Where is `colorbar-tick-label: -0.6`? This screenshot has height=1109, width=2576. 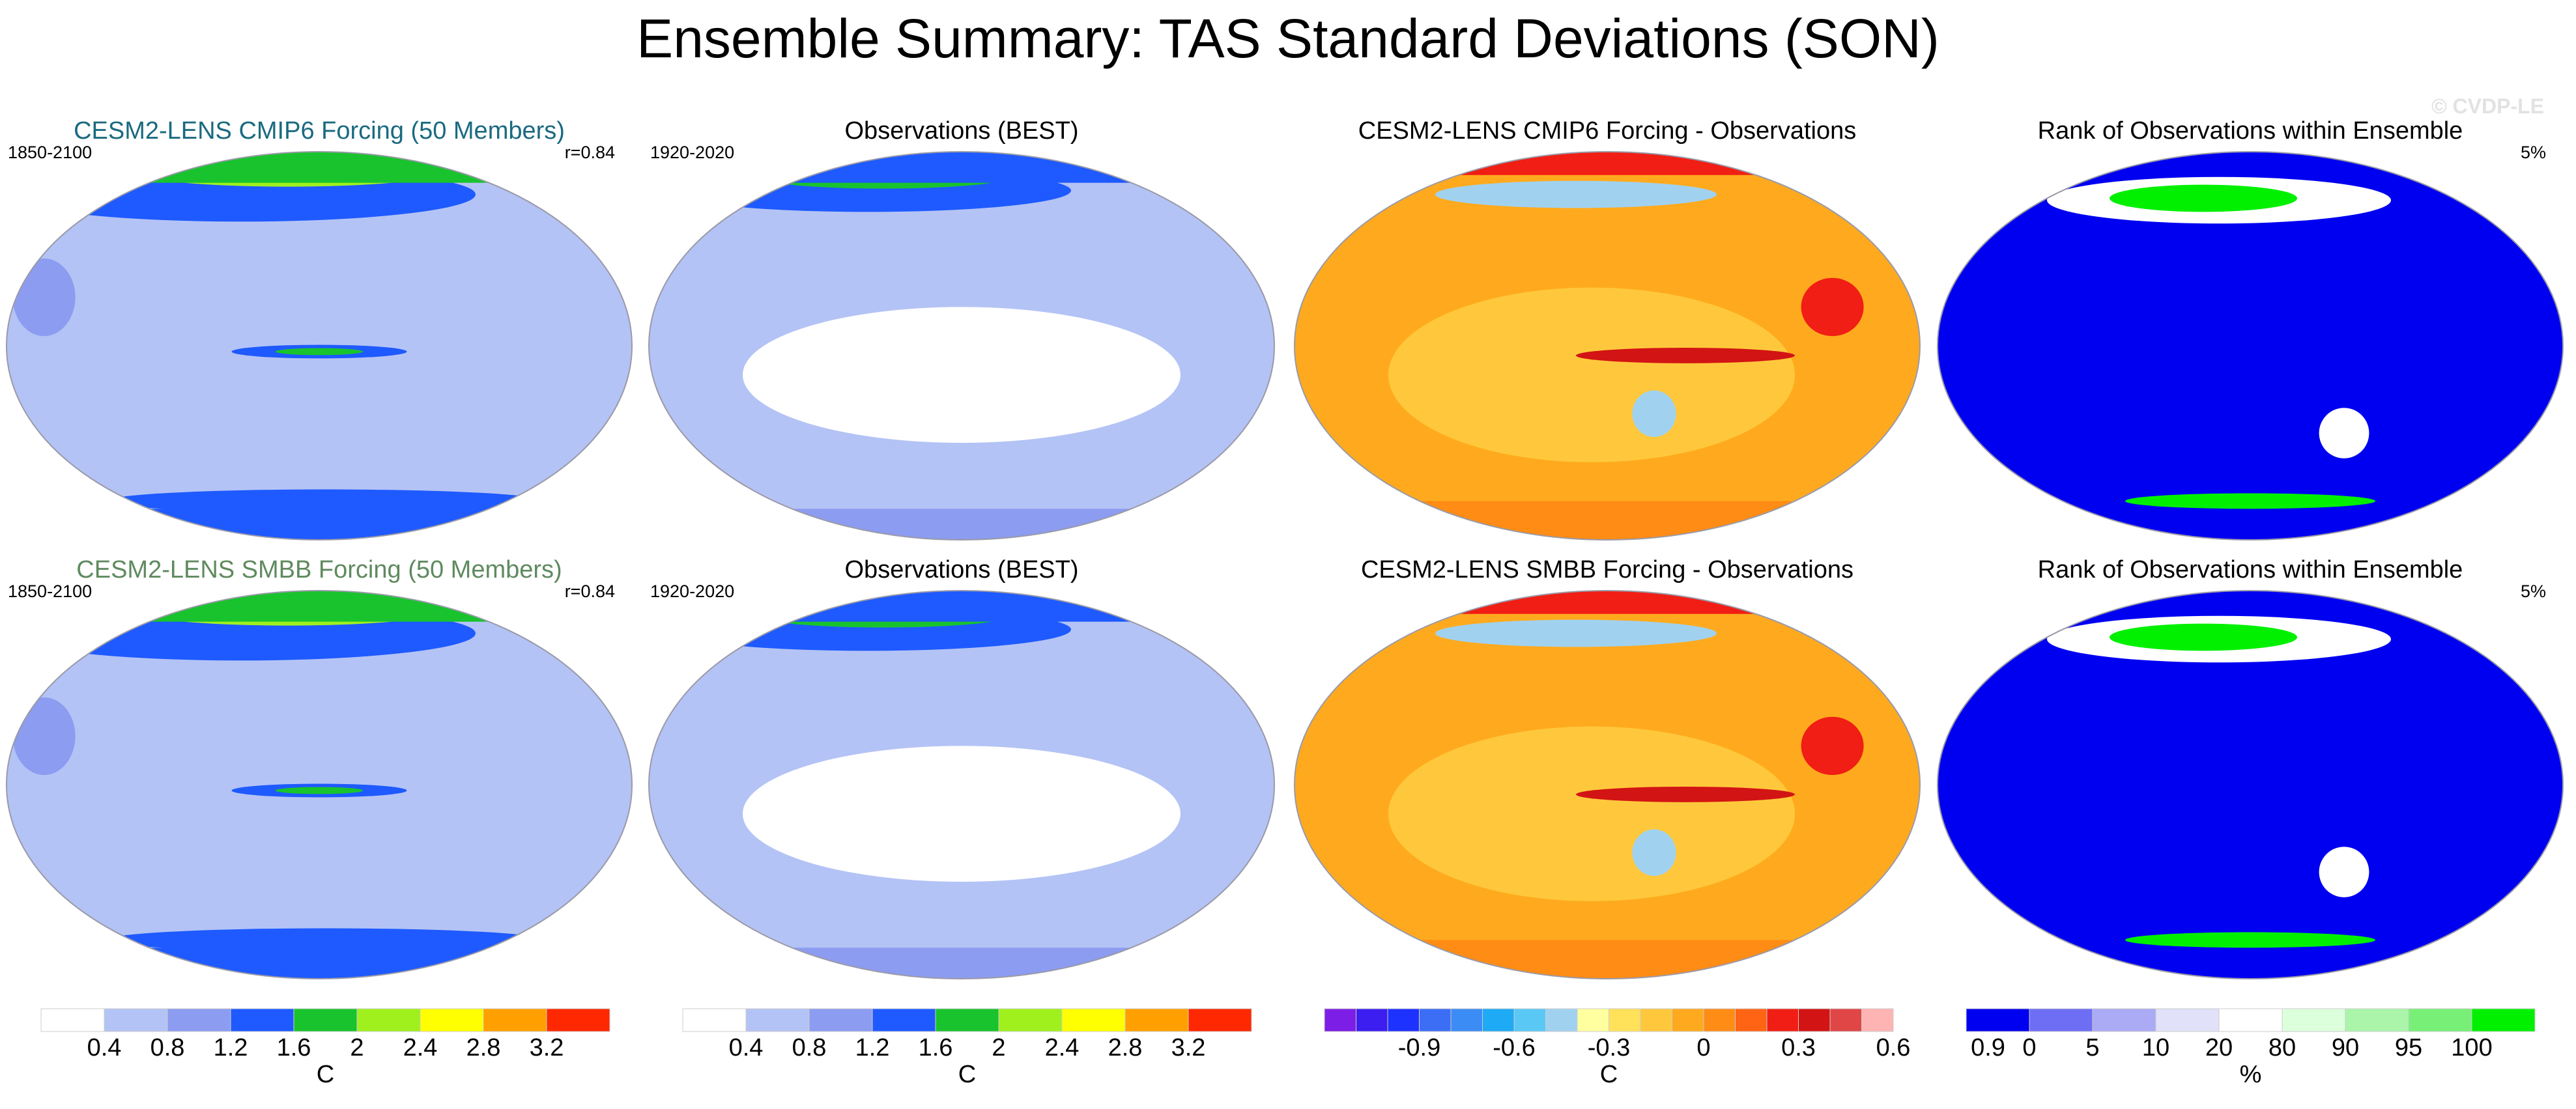 colorbar-tick-label: -0.6 is located at coordinates (1514, 1047).